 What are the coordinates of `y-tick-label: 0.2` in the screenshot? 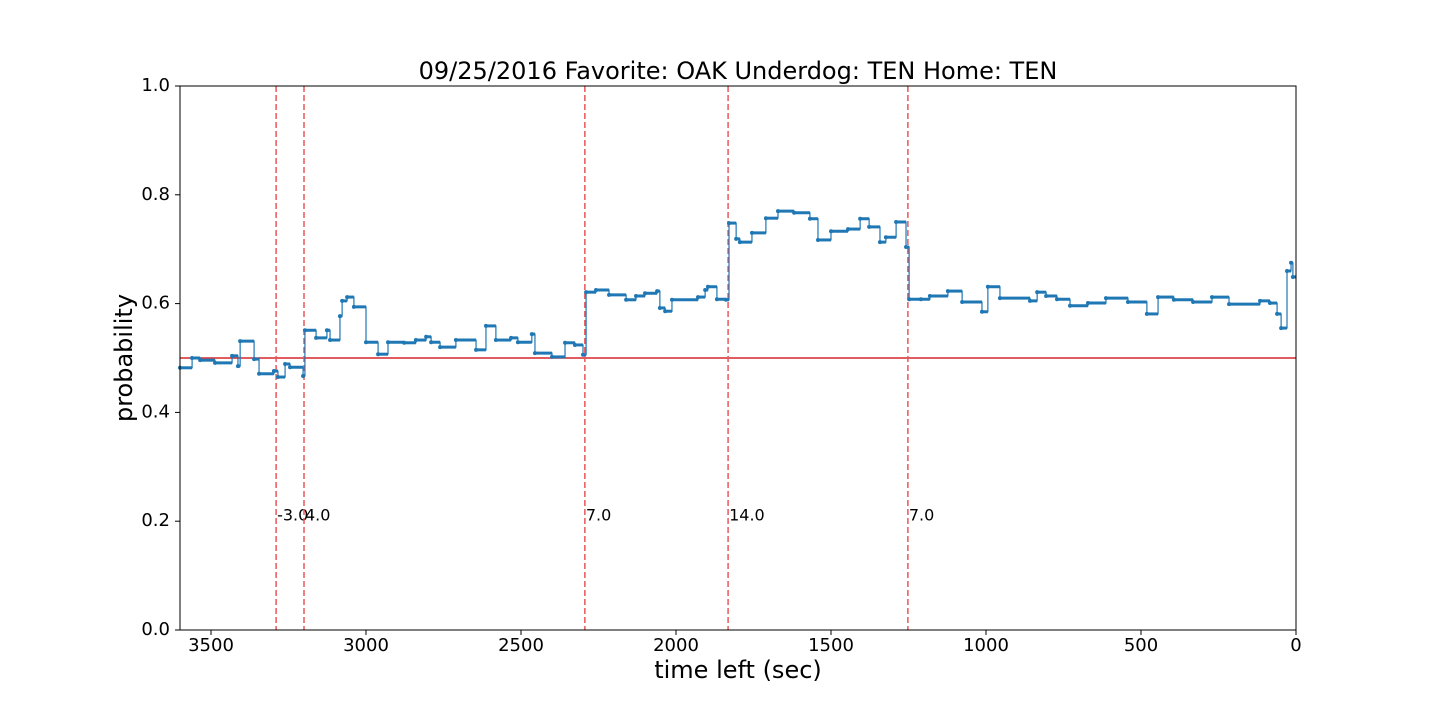 It's located at (155, 520).